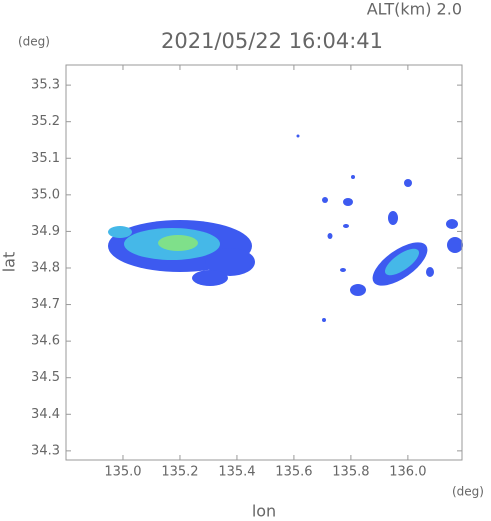 Image resolution: width=491 pixels, height=521 pixels. What do you see at coordinates (45, 231) in the screenshot?
I see `y-tick-label: 34.9` at bounding box center [45, 231].